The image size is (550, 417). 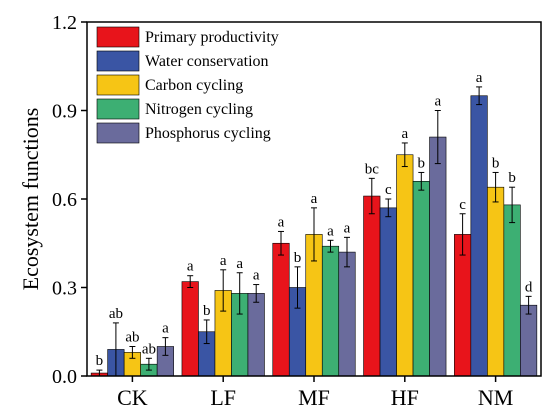 I want to click on x-tick-label: CK, so click(x=132, y=397).